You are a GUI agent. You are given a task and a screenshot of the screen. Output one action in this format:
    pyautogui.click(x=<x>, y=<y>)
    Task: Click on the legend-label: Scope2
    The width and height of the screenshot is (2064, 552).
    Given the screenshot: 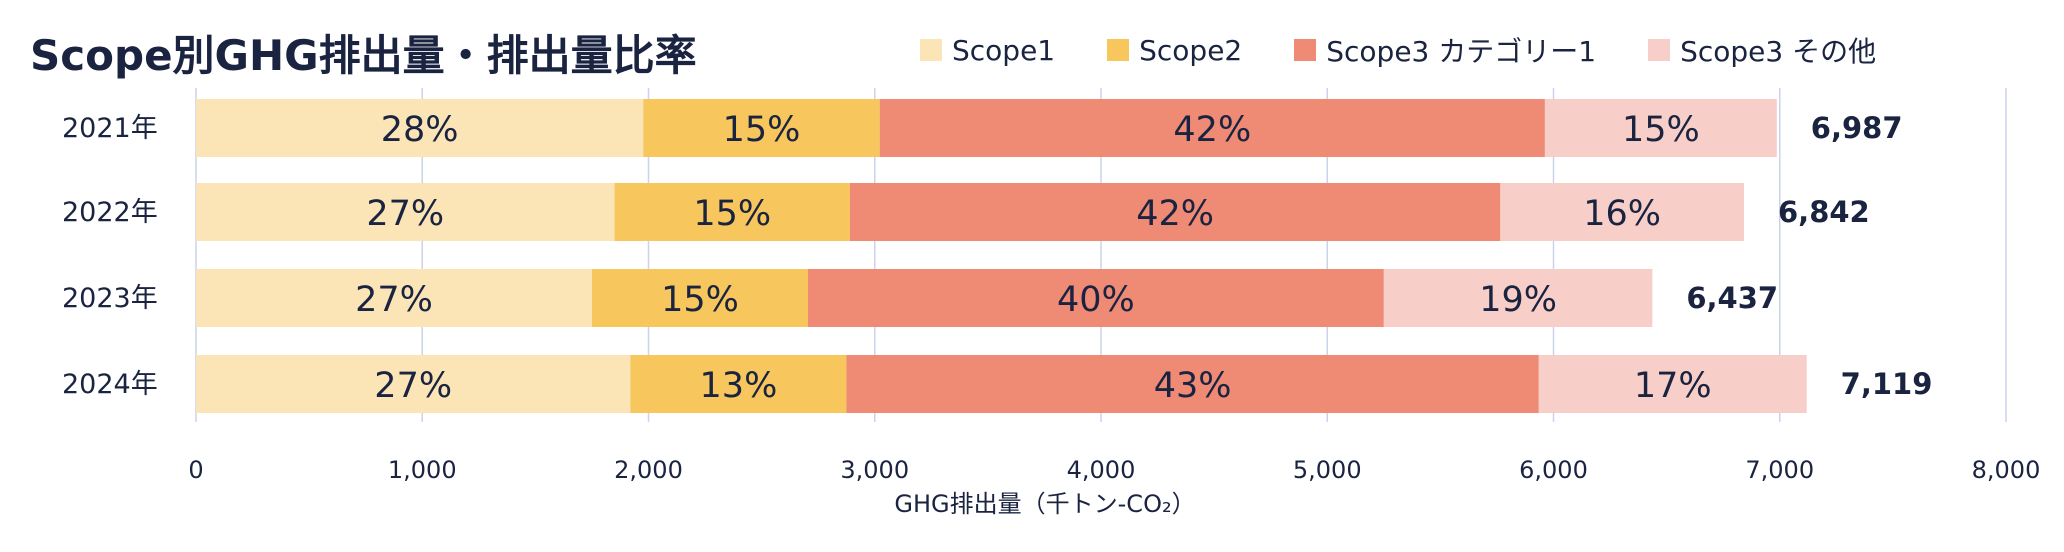 What is the action you would take?
    pyautogui.click(x=1191, y=50)
    